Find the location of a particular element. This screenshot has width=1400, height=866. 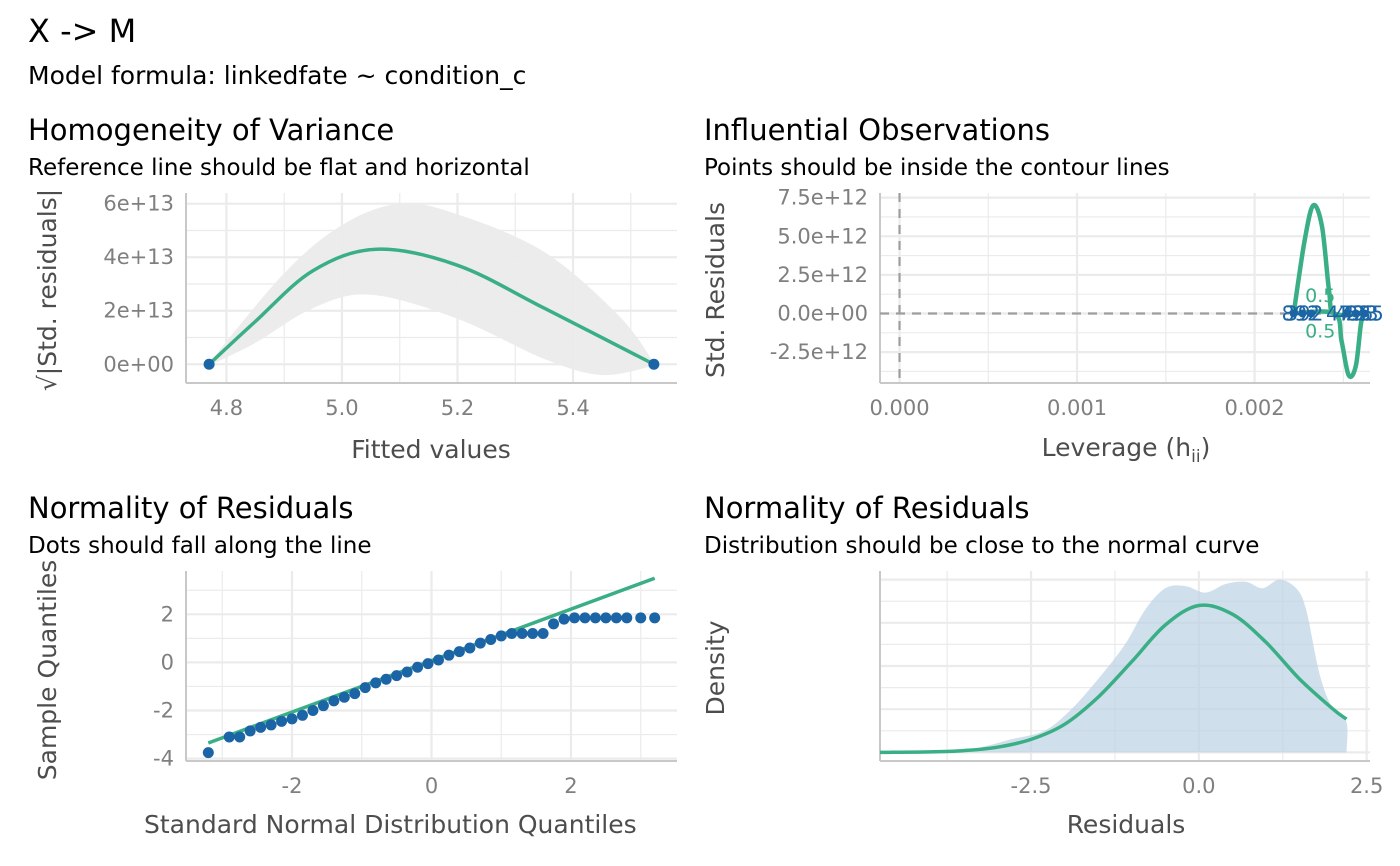

x-tick-label: 0.001 is located at coordinates (1077, 408).